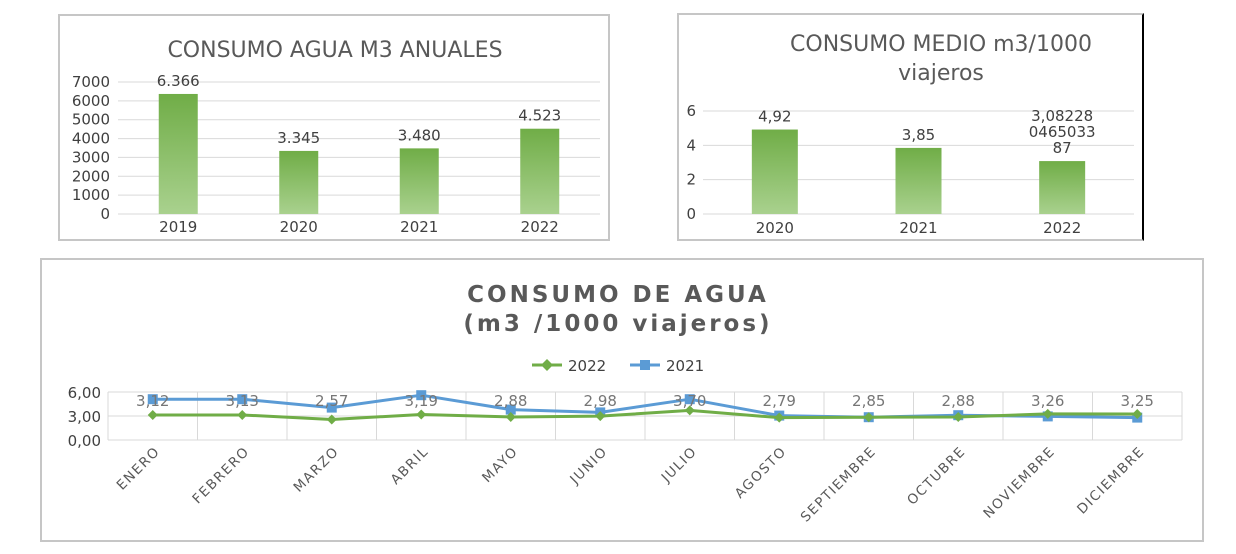  What do you see at coordinates (868, 401) in the screenshot?
I see `data-label: 2,85` at bounding box center [868, 401].